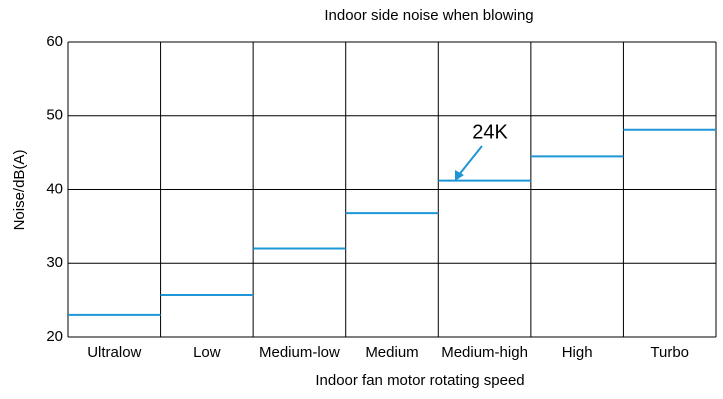 This screenshot has width=723, height=399. Describe the element at coordinates (577, 352) in the screenshot. I see `x-tick-label: High` at that location.